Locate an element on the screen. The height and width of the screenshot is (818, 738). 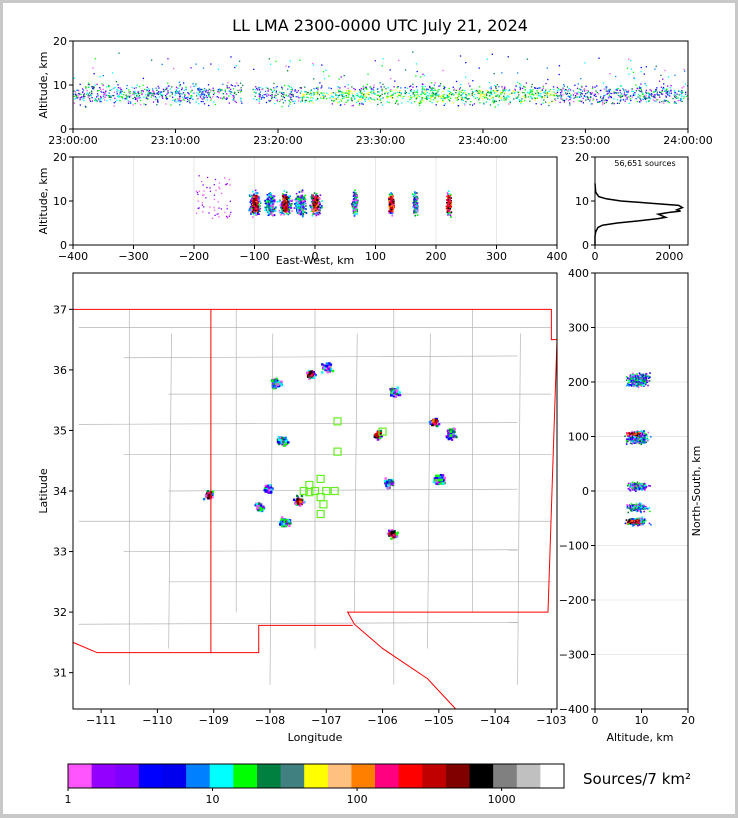
eastwest-tick-label: −200 is located at coordinates (194, 256).